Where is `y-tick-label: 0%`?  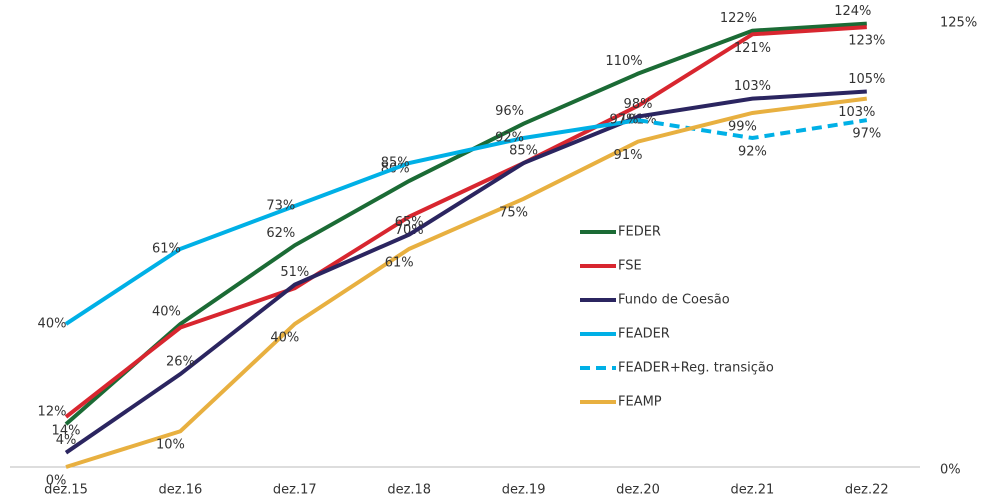 y-tick-label: 0% is located at coordinates (950, 470).